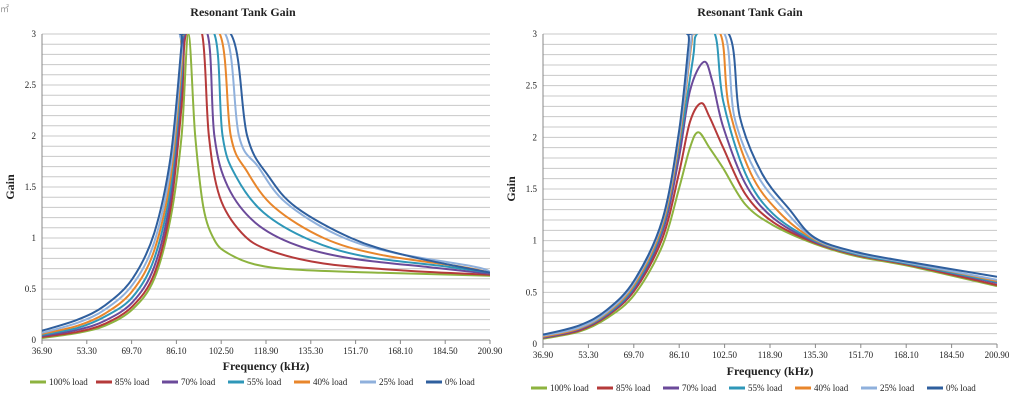 The width and height of the screenshot is (1014, 407). I want to click on corner-artifact-mark: ㎡, so click(5, 9).